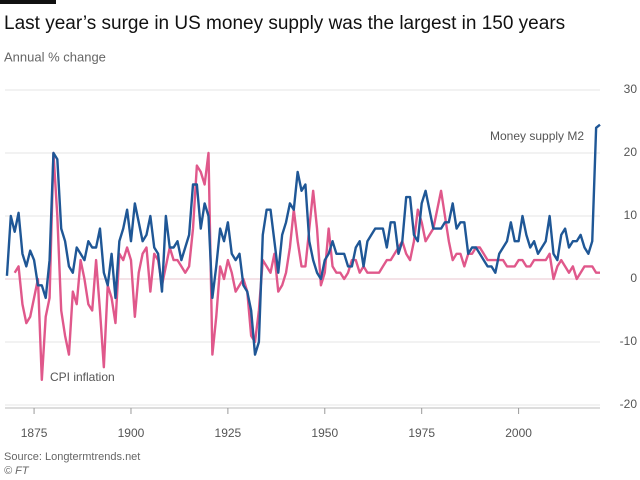 The width and height of the screenshot is (640, 480). What do you see at coordinates (17, 471) in the screenshot?
I see `credit: © FT` at bounding box center [17, 471].